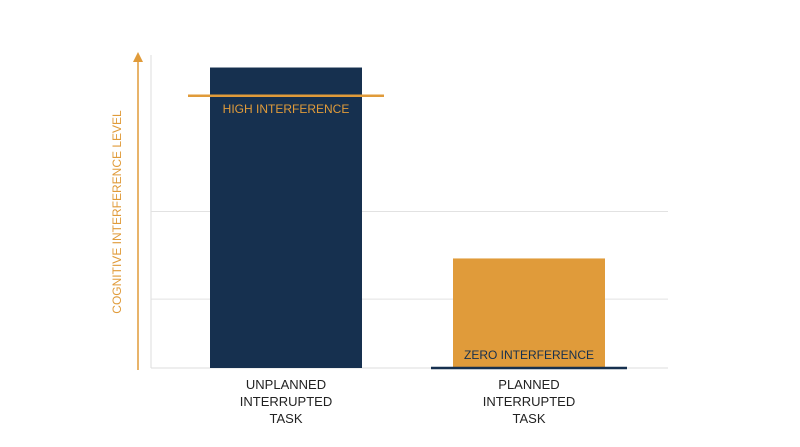 The image size is (800, 447). Describe the element at coordinates (286, 401) in the screenshot. I see `x-tick-label: UNPLANNED INTERRUPTED TASK` at that location.